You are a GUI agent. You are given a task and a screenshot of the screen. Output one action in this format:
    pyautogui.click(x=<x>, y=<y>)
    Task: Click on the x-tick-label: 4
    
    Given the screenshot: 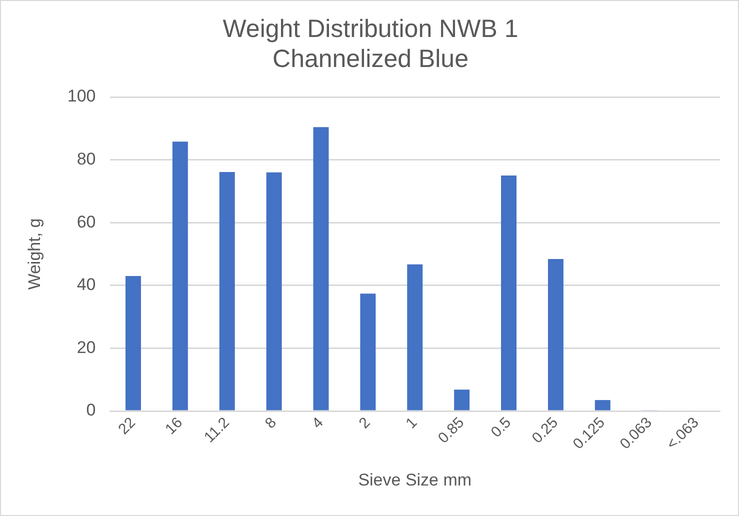 What is the action you would take?
    pyautogui.click(x=317, y=423)
    